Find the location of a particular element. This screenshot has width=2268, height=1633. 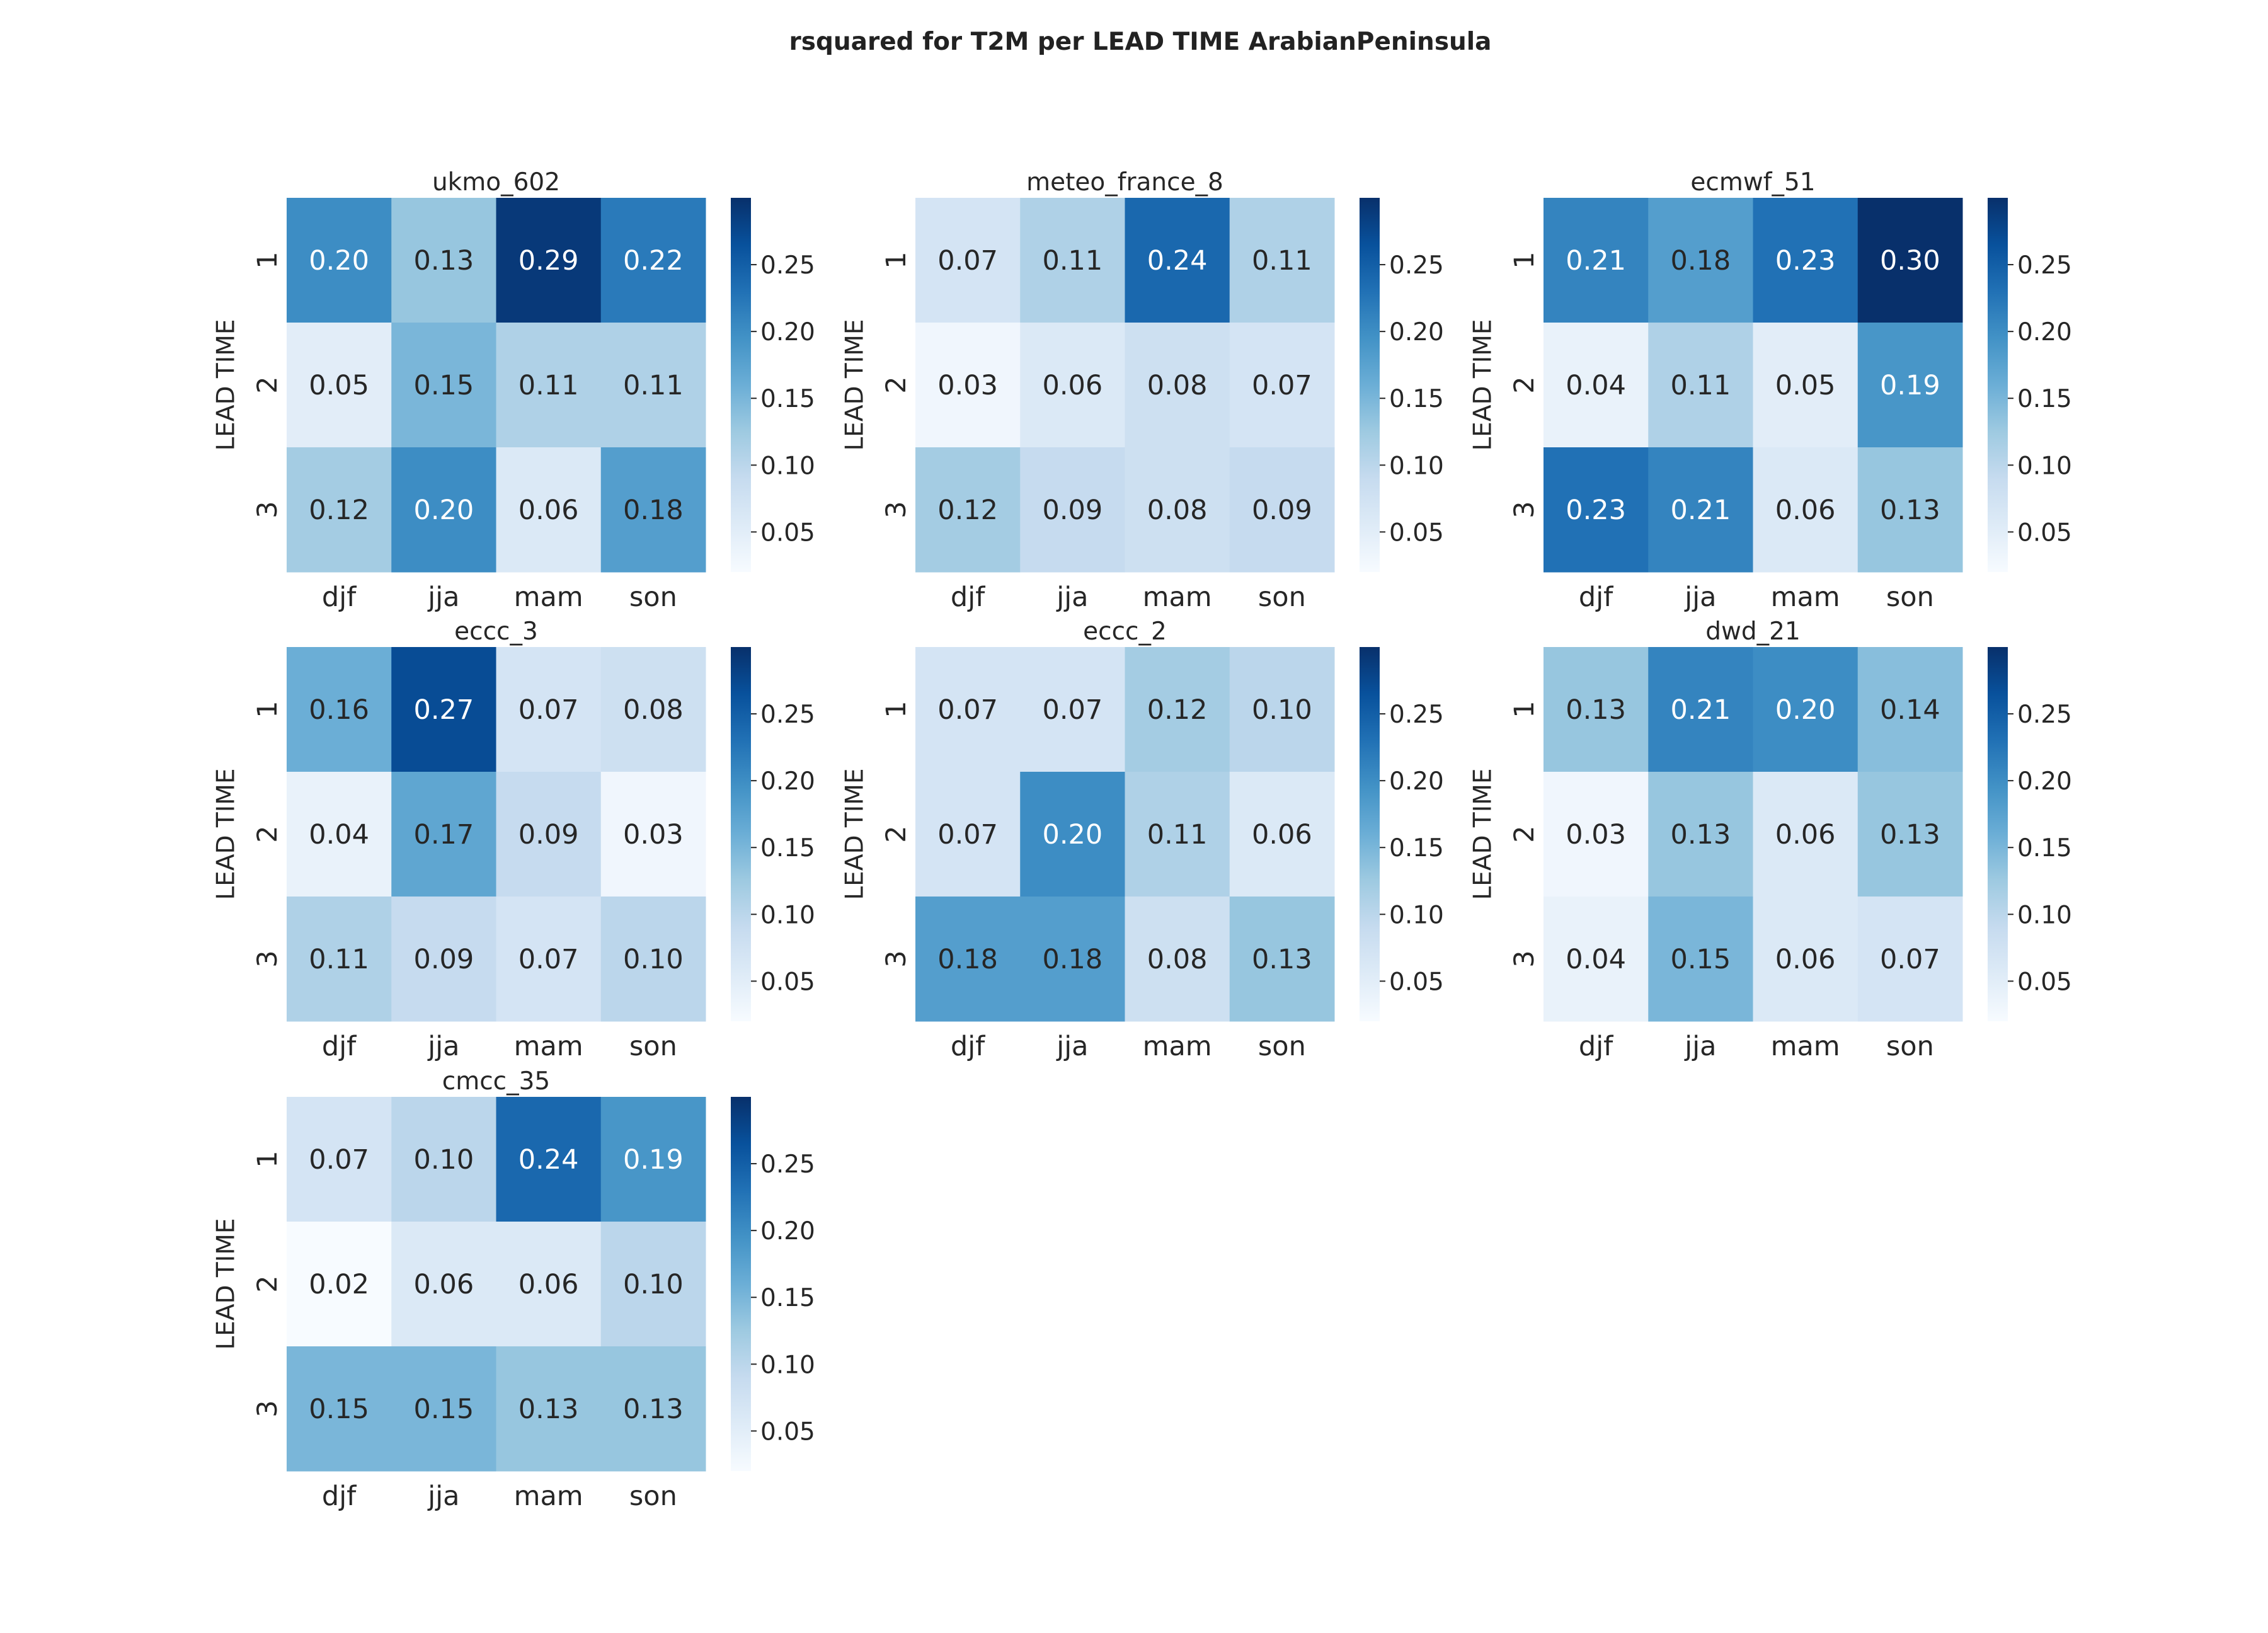

cell-value-label: 0.17 is located at coordinates (444, 835).